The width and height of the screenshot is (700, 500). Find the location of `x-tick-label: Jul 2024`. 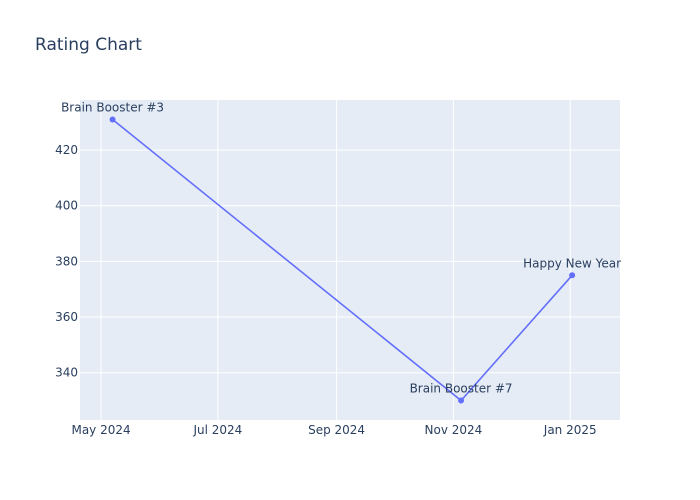

x-tick-label: Jul 2024 is located at coordinates (217, 430).